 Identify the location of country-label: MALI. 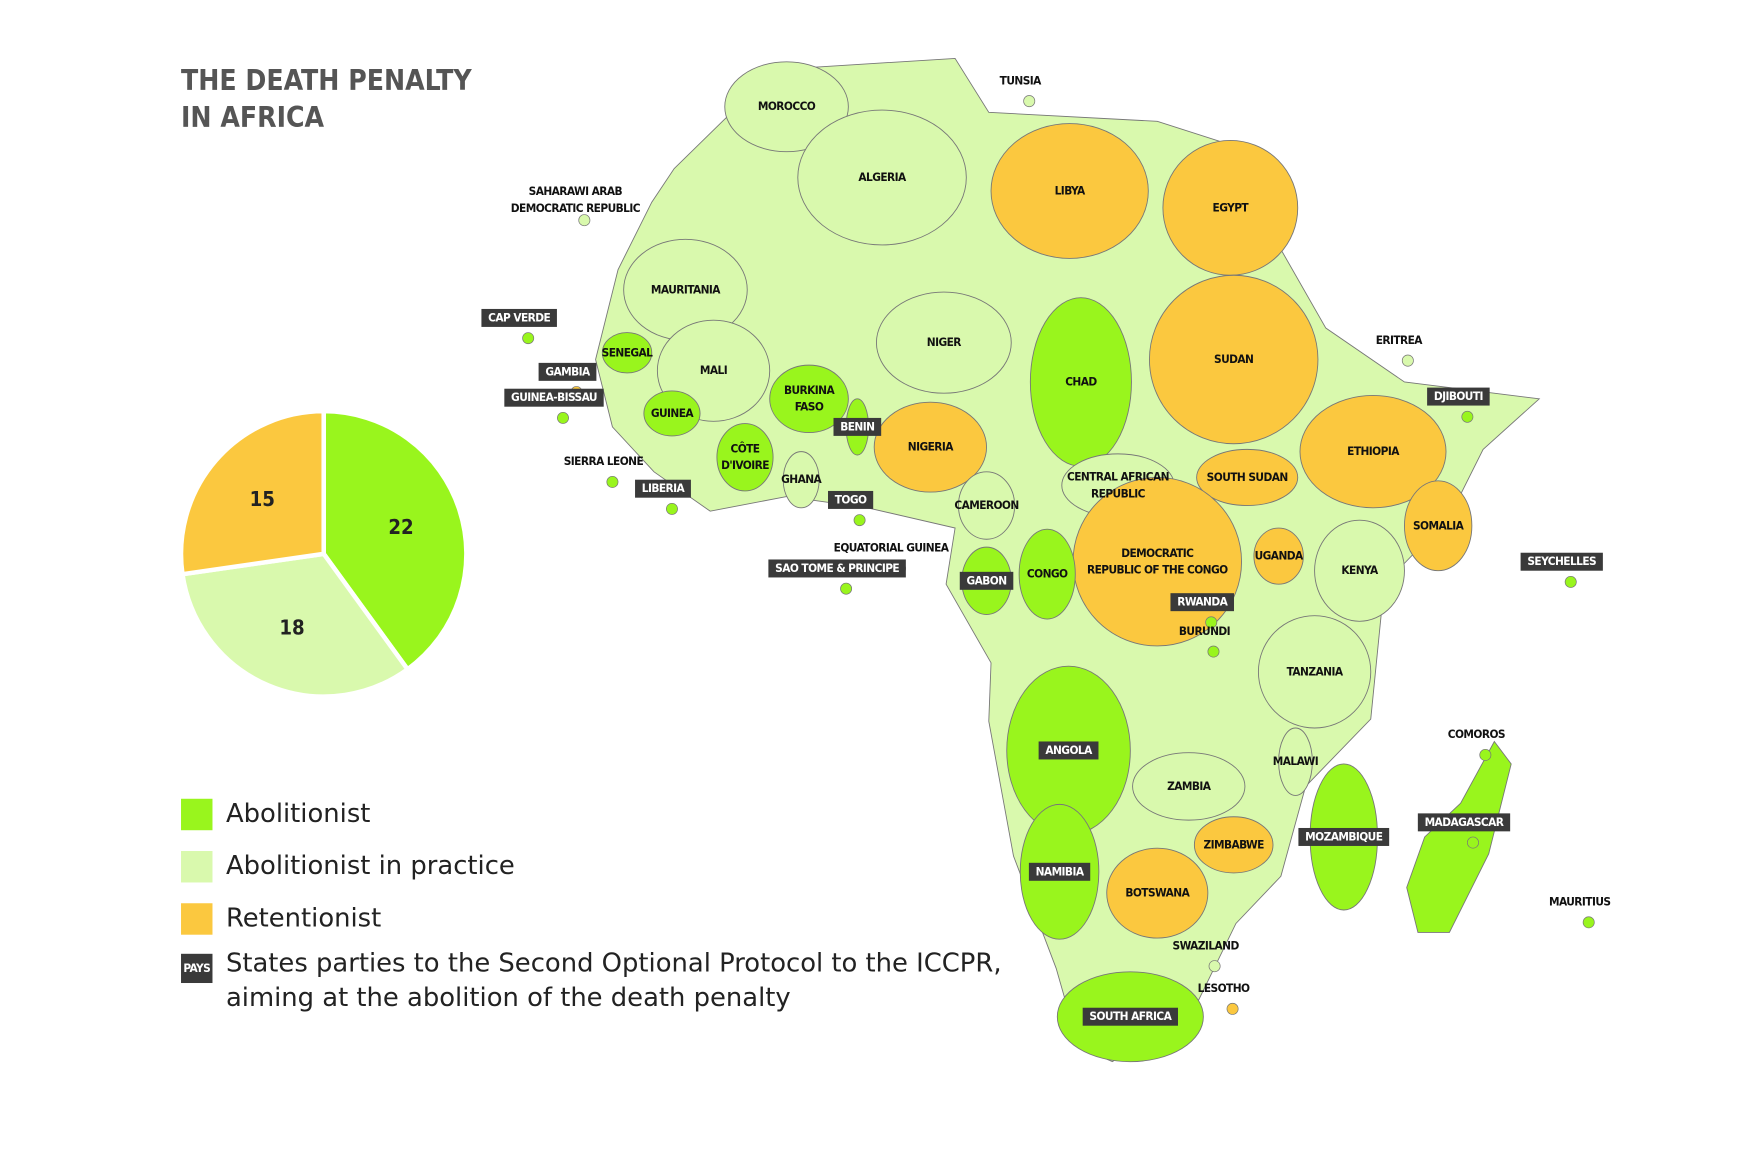
(713, 370).